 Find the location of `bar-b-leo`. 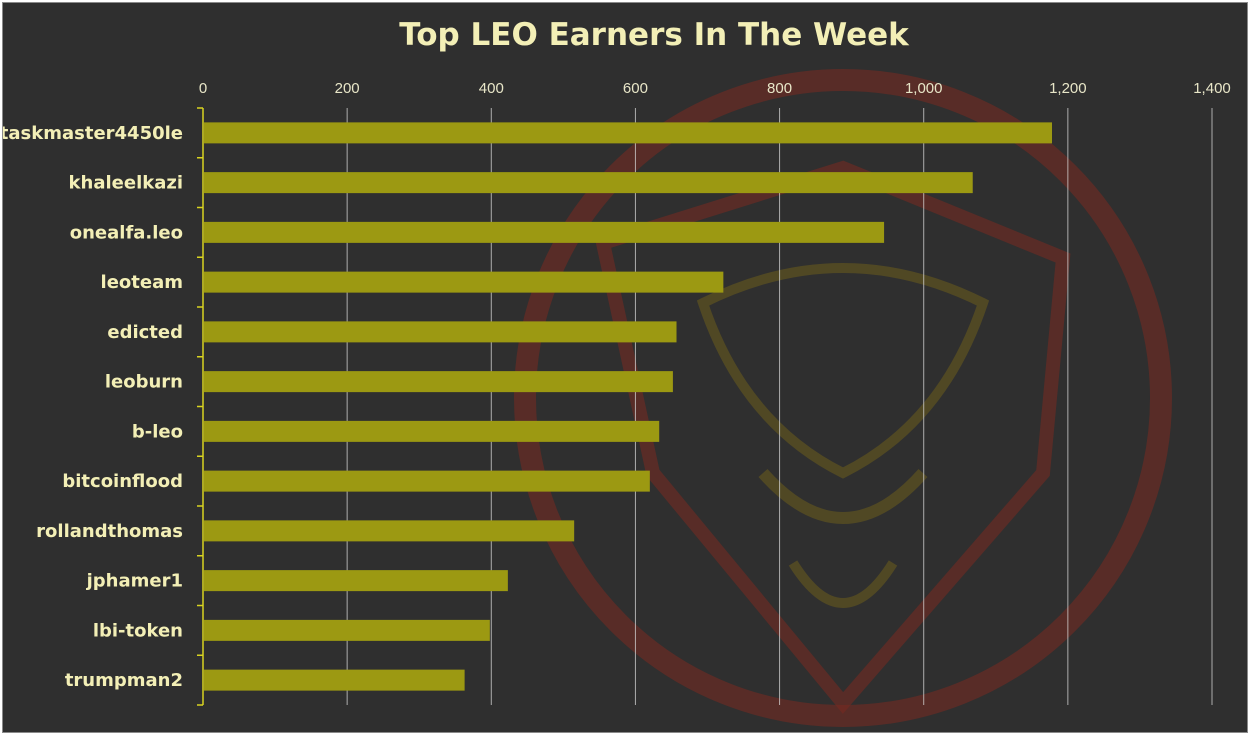

bar-b-leo is located at coordinates (432, 431).